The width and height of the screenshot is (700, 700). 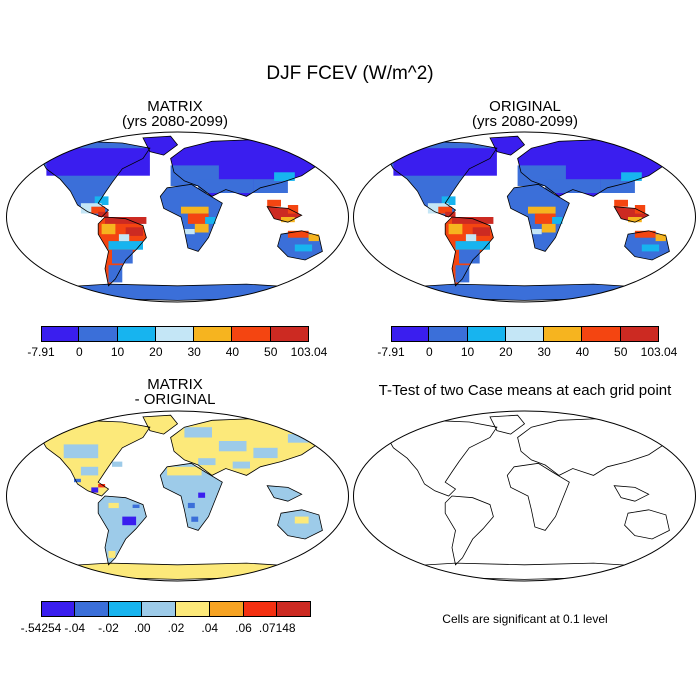 What do you see at coordinates (108, 628) in the screenshot?
I see `colorbar-tick-label: -.02` at bounding box center [108, 628].